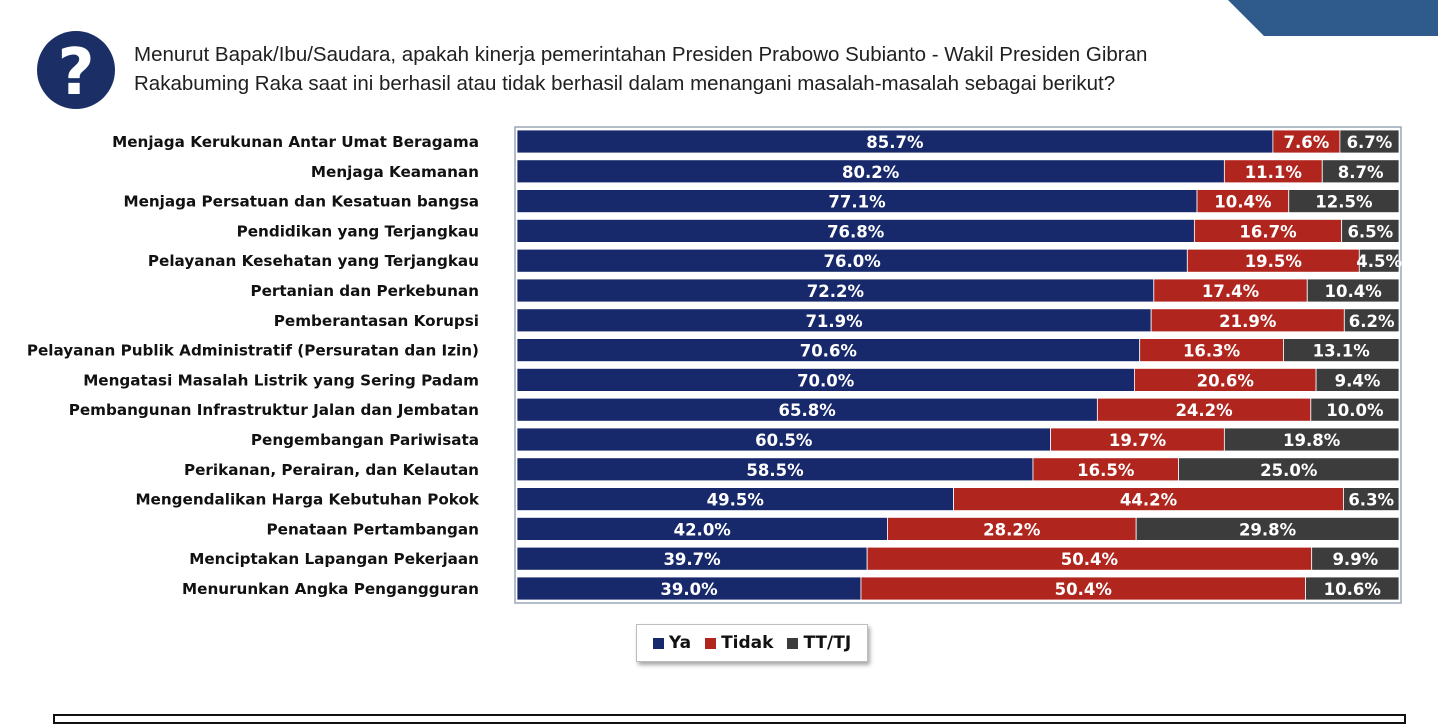 The width and height of the screenshot is (1438, 724). Describe the element at coordinates (808, 410) in the screenshot. I see `data-label-ya: 65.8%` at that location.